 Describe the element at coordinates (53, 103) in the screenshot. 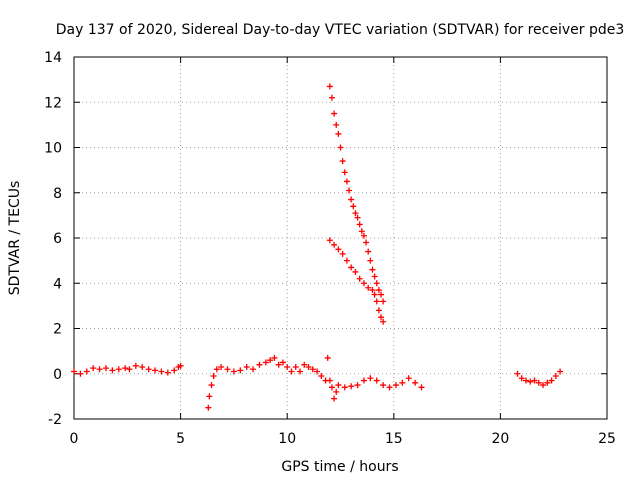

I see `y-tick-label: 12` at that location.